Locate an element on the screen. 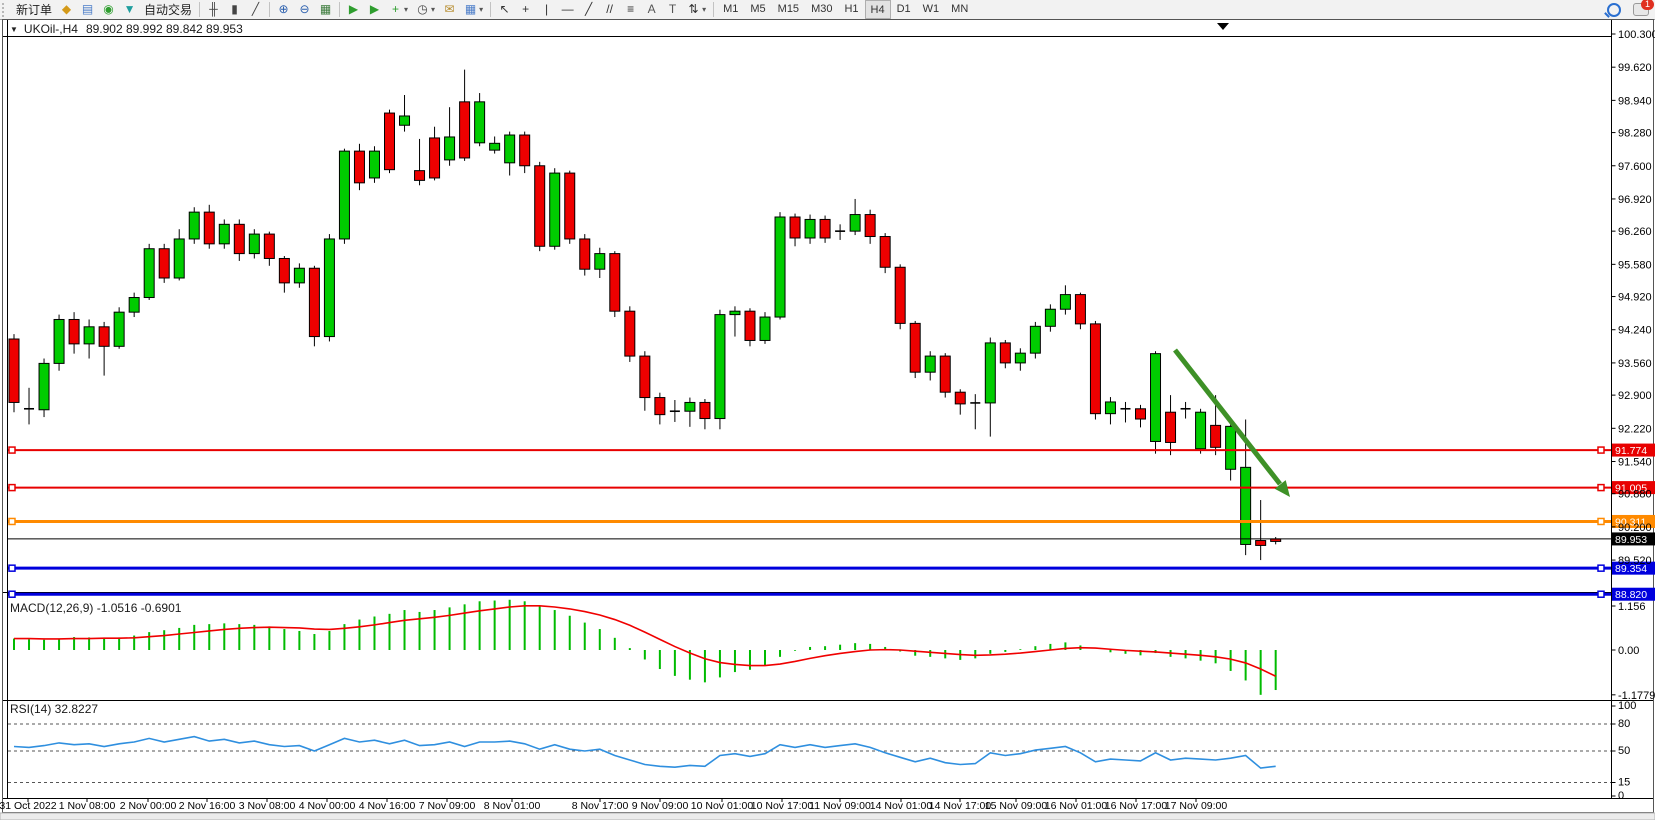 The height and width of the screenshot is (820, 1655). arrows-icon: ⇅ ▾ is located at coordinates (696, 9).